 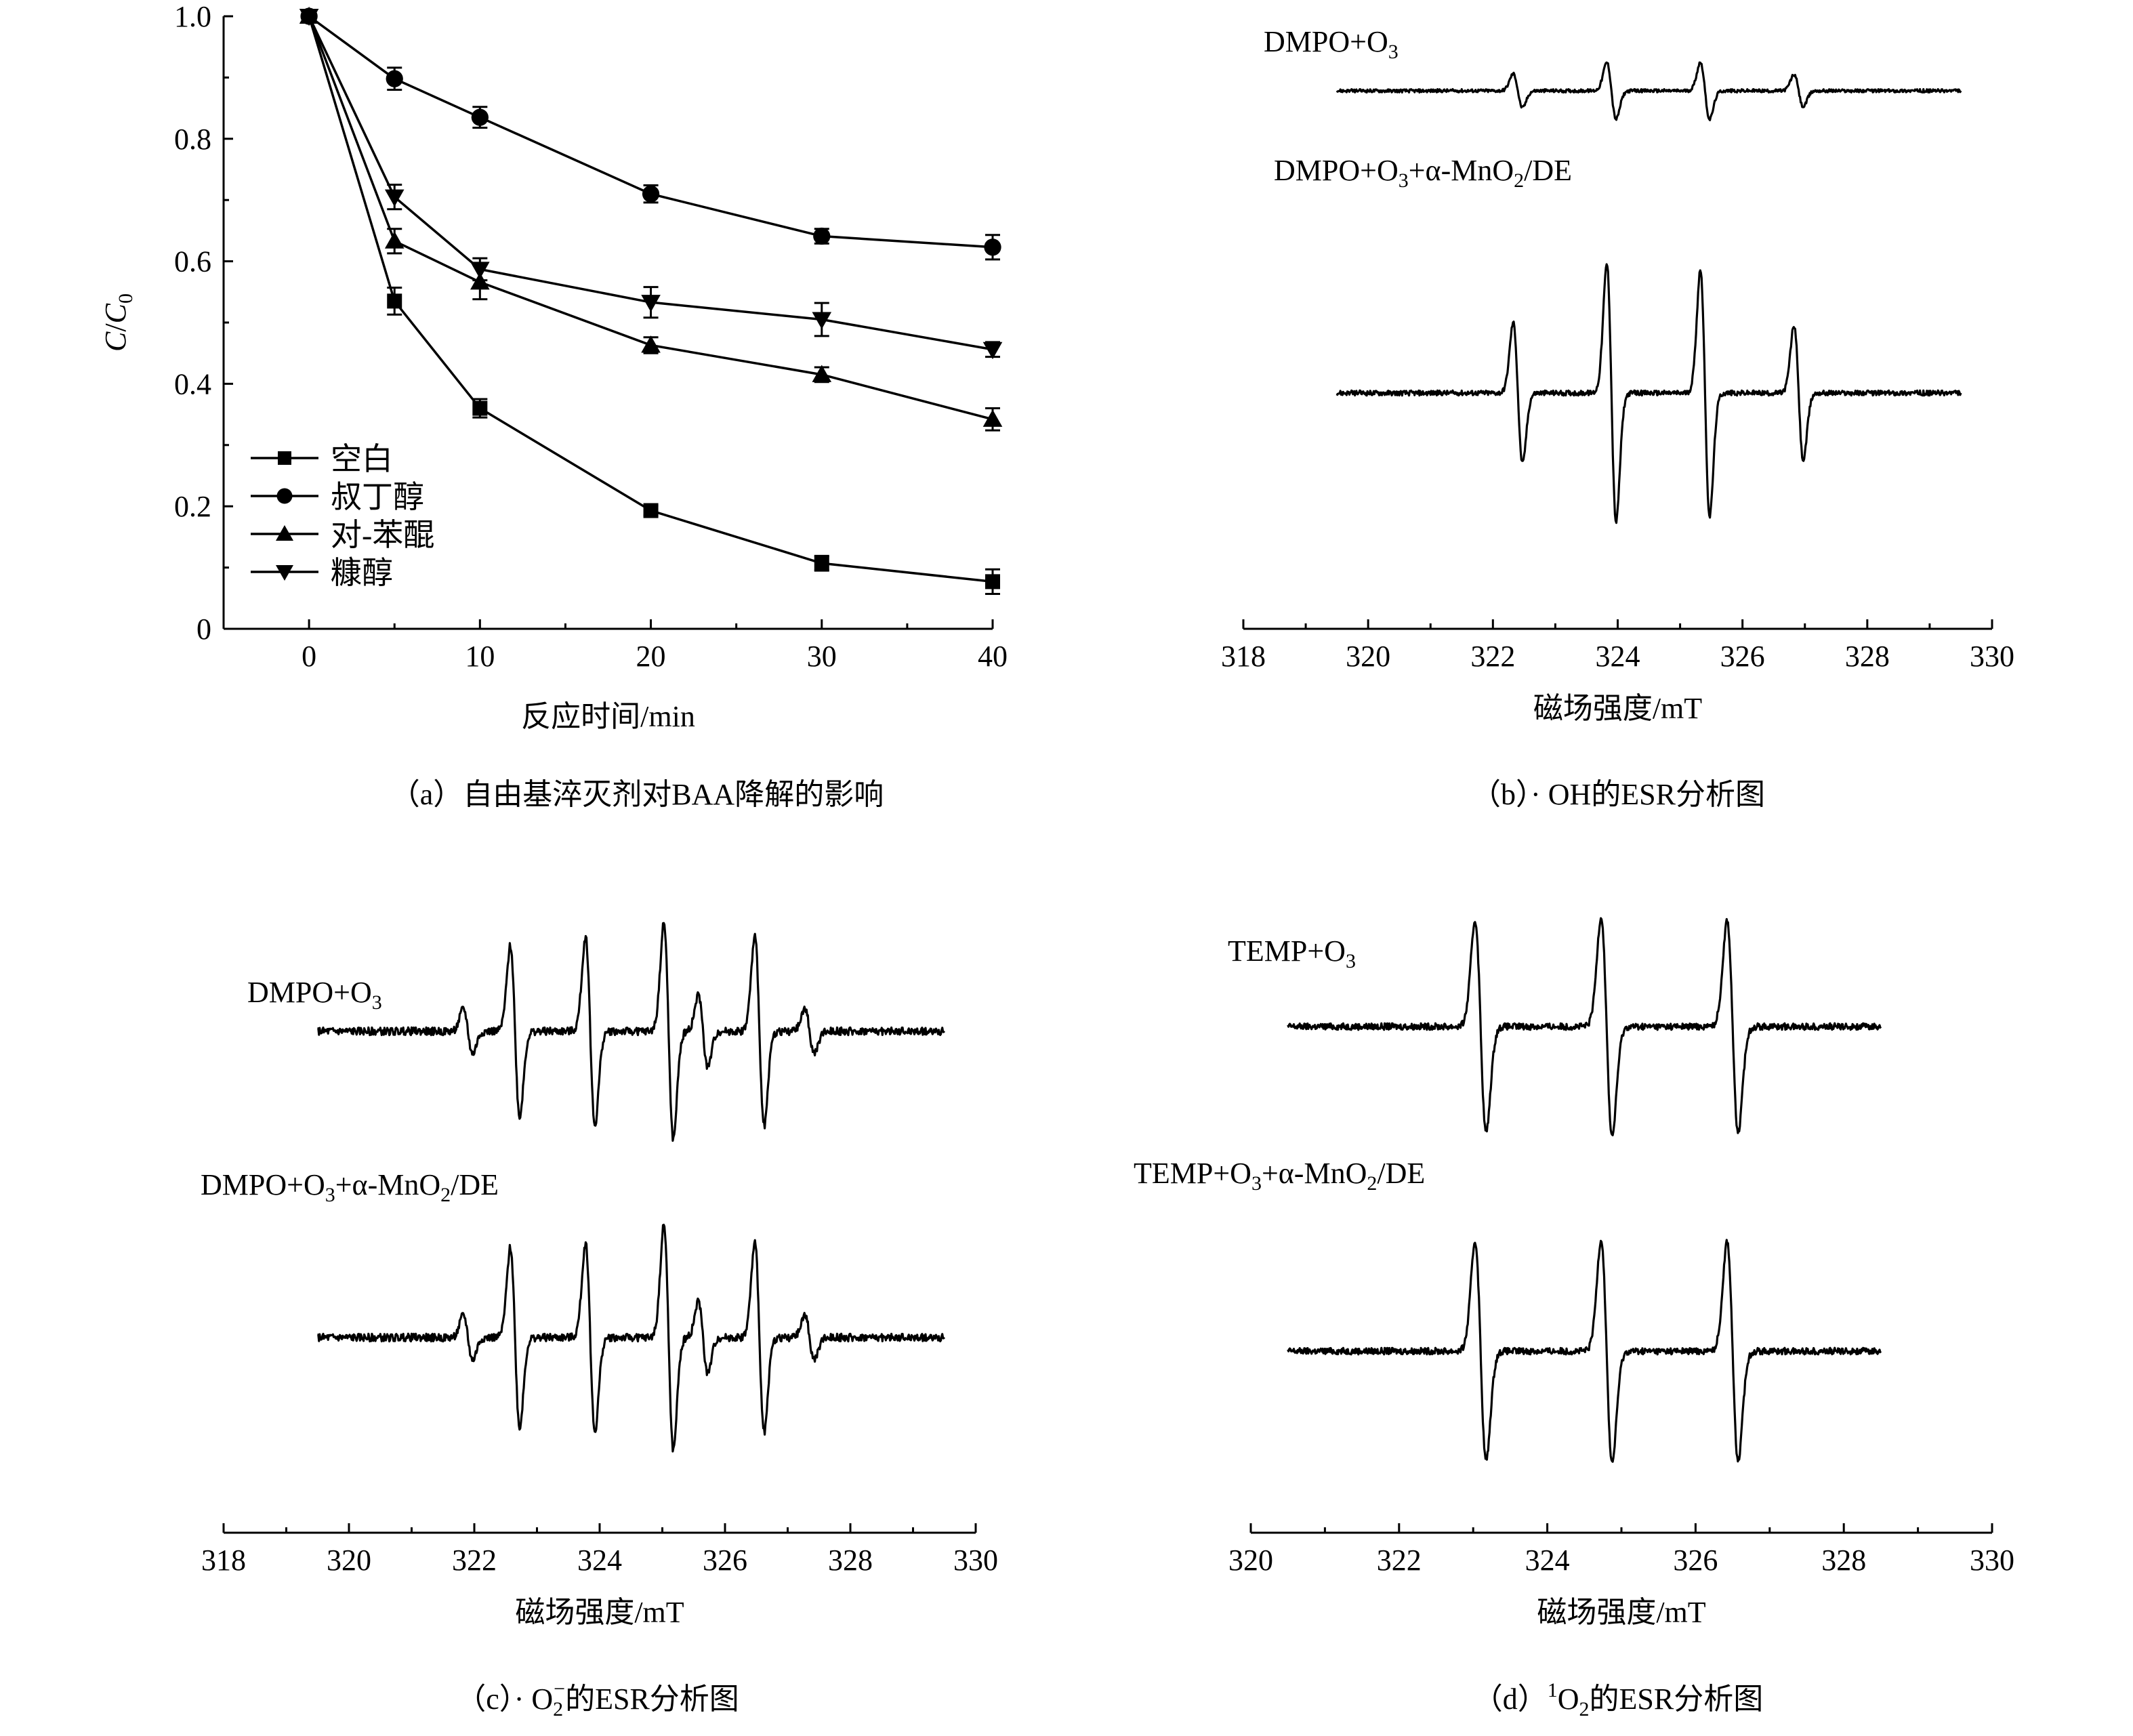 What do you see at coordinates (309, 656) in the screenshot?
I see `x-tick-label: 0` at bounding box center [309, 656].